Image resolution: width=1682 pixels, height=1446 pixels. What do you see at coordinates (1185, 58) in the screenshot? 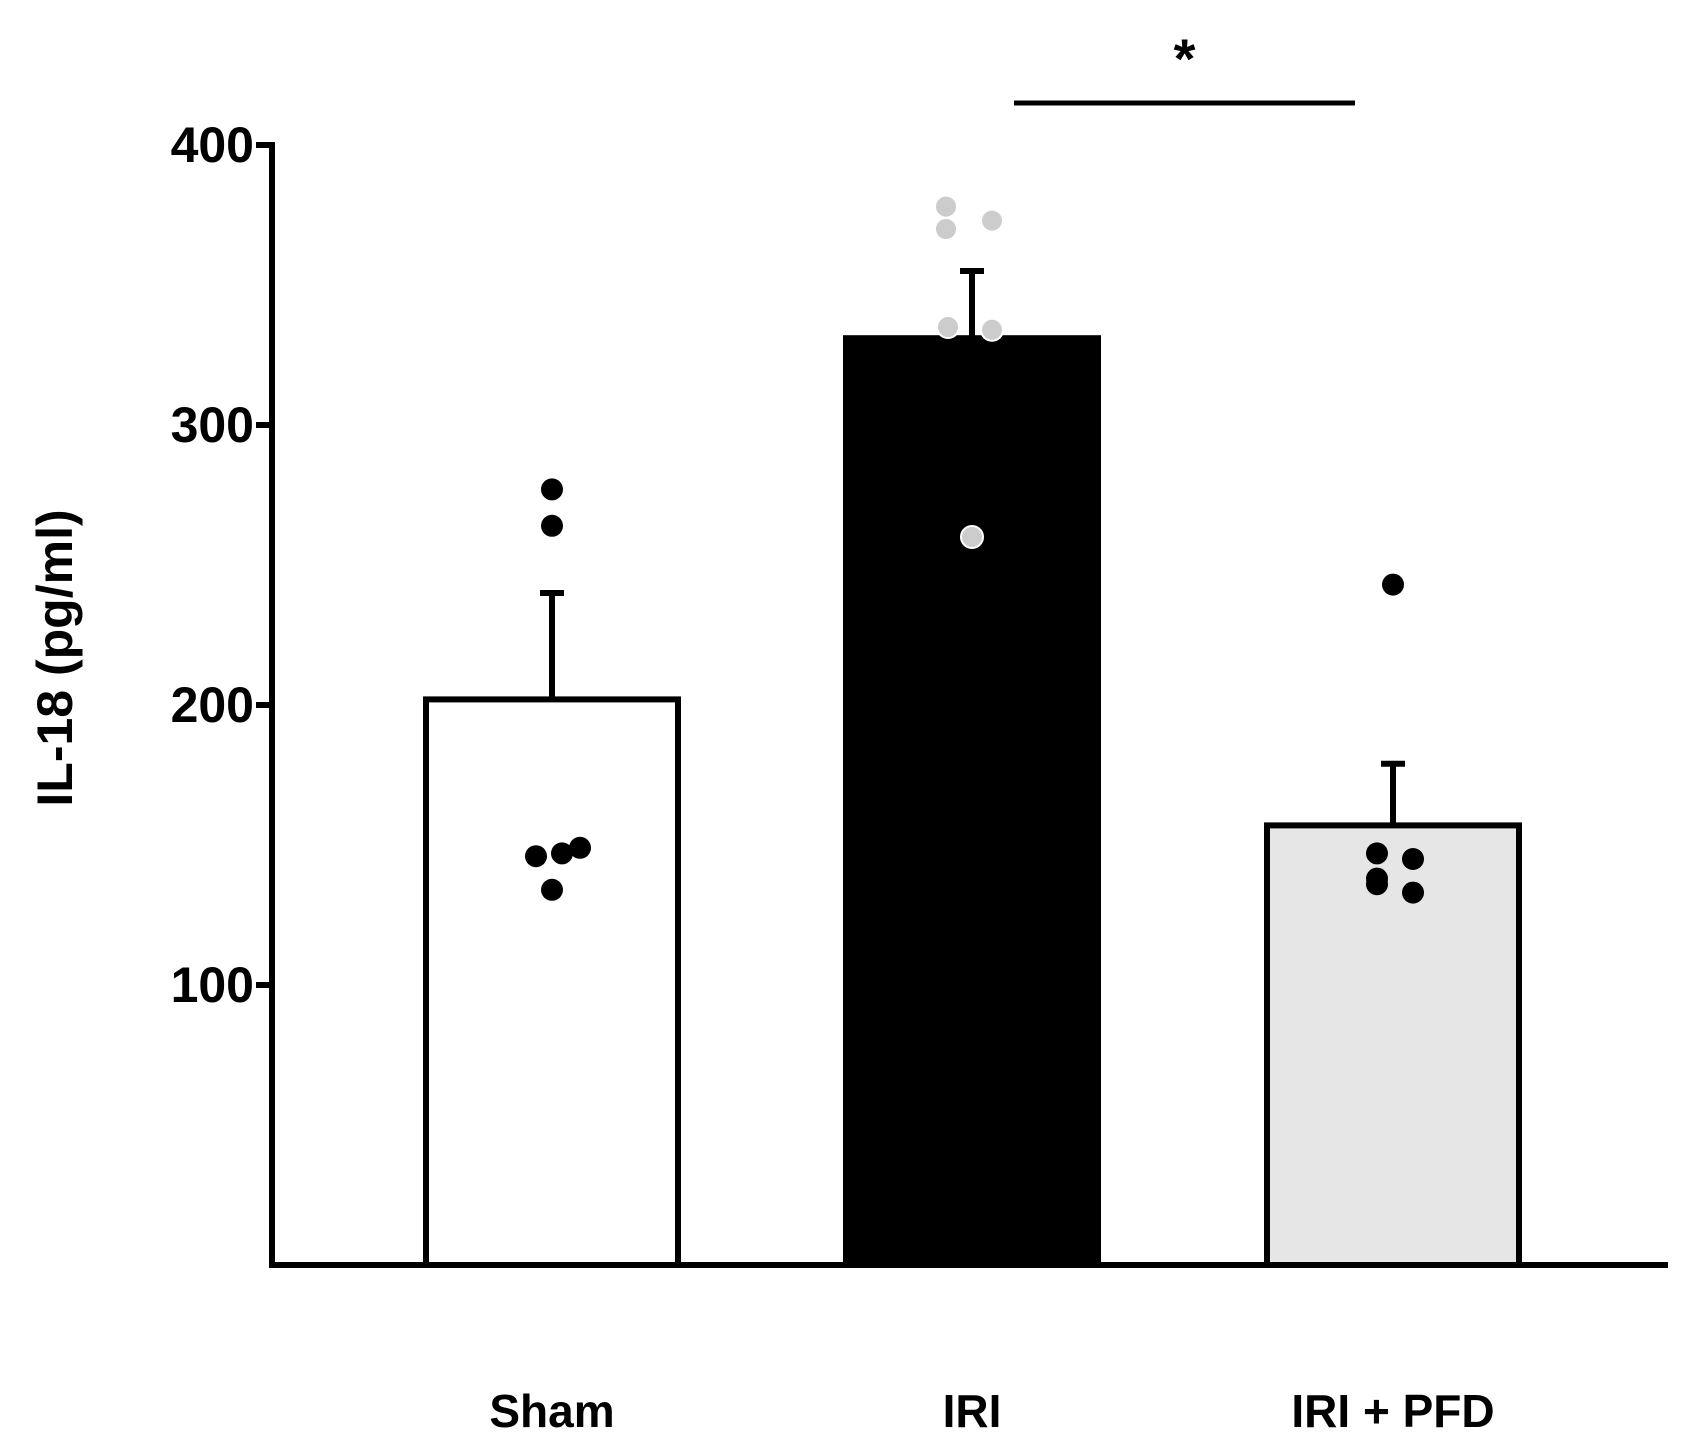
I see `significance-marker: *` at bounding box center [1185, 58].